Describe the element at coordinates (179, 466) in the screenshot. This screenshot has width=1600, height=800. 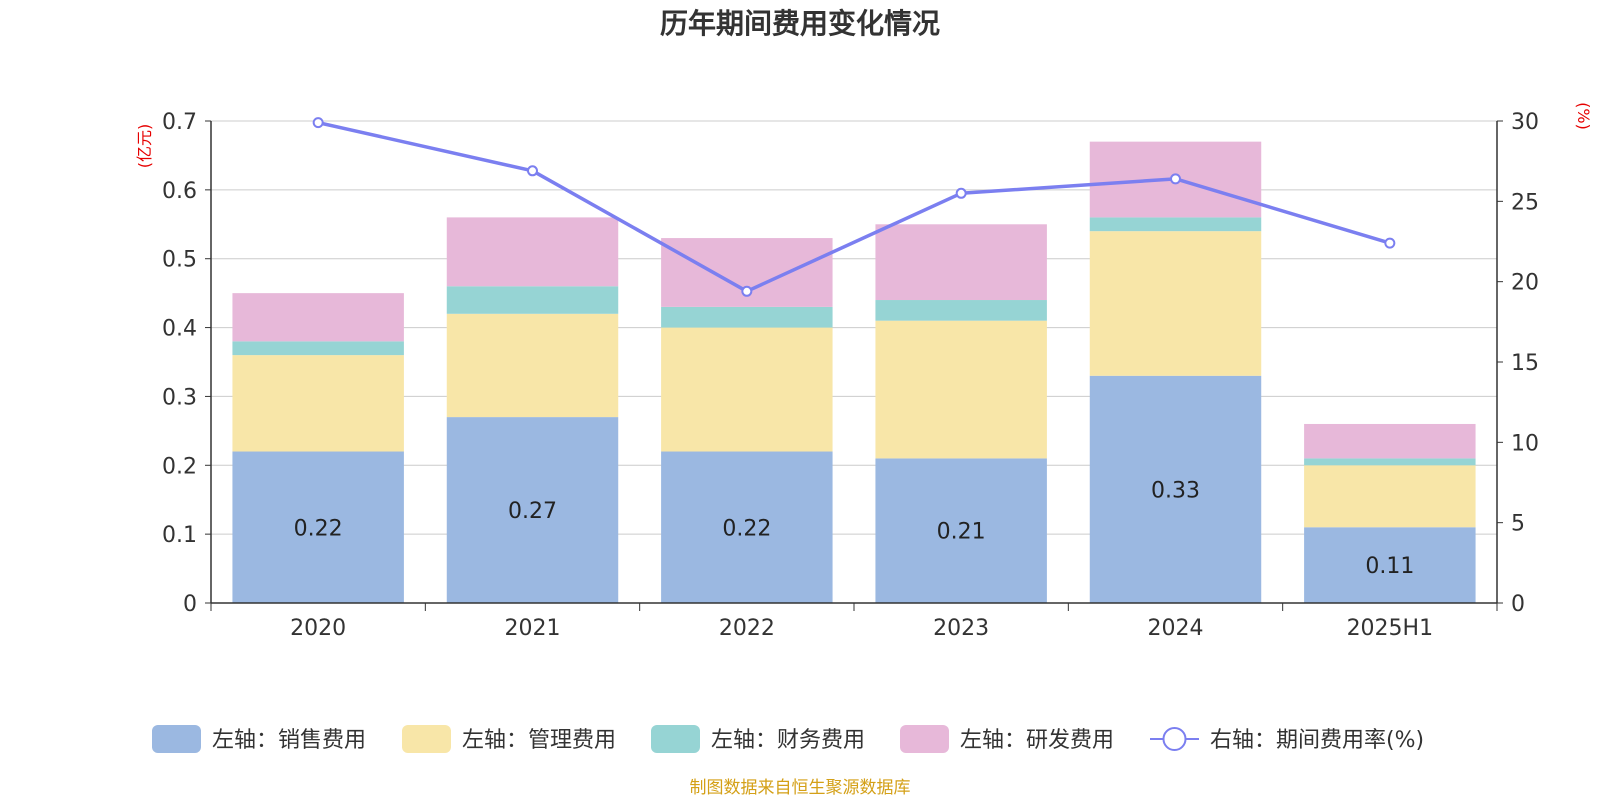
I see `left-tick-label: 0.2` at that location.